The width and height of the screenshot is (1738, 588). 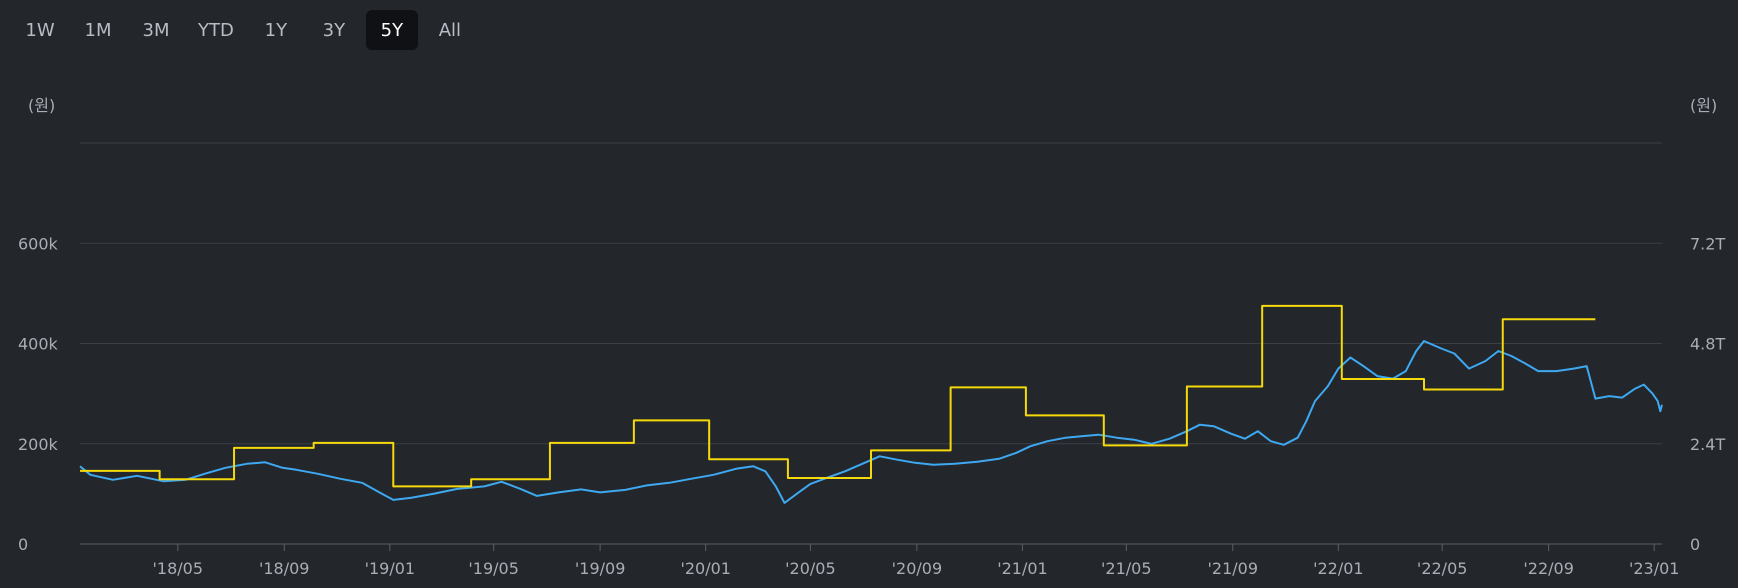 What do you see at coordinates (178, 568) in the screenshot?
I see `x-tick-label: '18/05` at bounding box center [178, 568].